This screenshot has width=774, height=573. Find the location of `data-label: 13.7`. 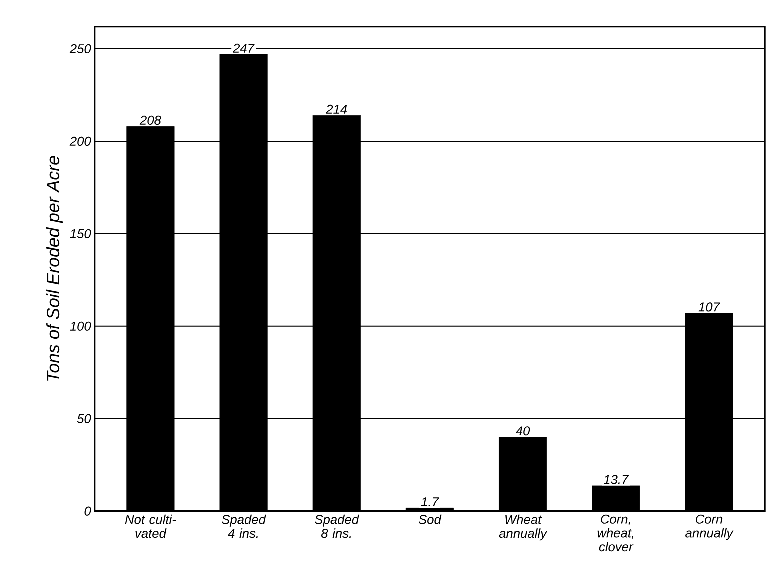

data-label: 13.7 is located at coordinates (617, 479).